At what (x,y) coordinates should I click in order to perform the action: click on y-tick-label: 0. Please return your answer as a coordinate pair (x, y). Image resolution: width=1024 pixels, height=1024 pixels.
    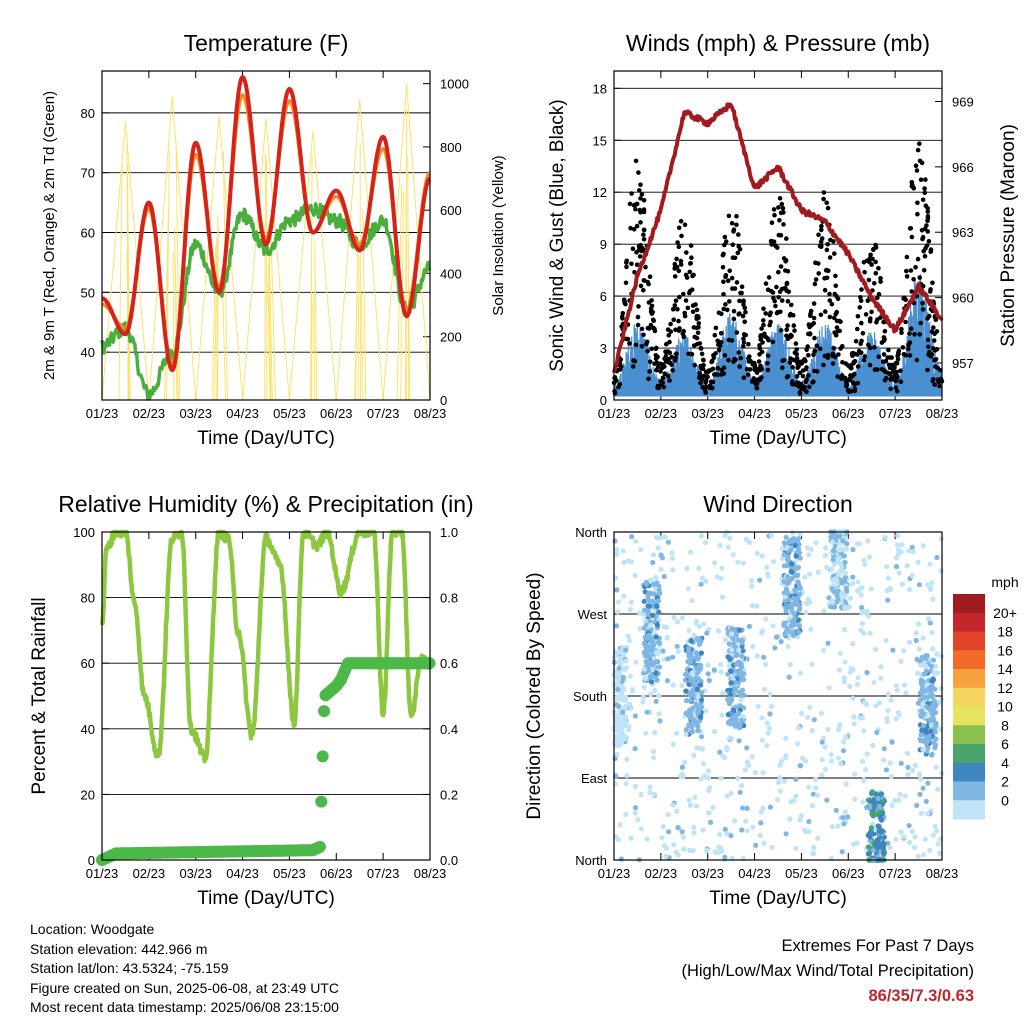
    Looking at the image, I should click on (91, 860).